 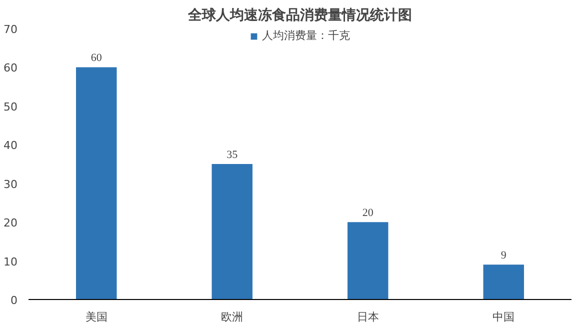 I want to click on y-tick-label: 40, so click(x=11, y=145).